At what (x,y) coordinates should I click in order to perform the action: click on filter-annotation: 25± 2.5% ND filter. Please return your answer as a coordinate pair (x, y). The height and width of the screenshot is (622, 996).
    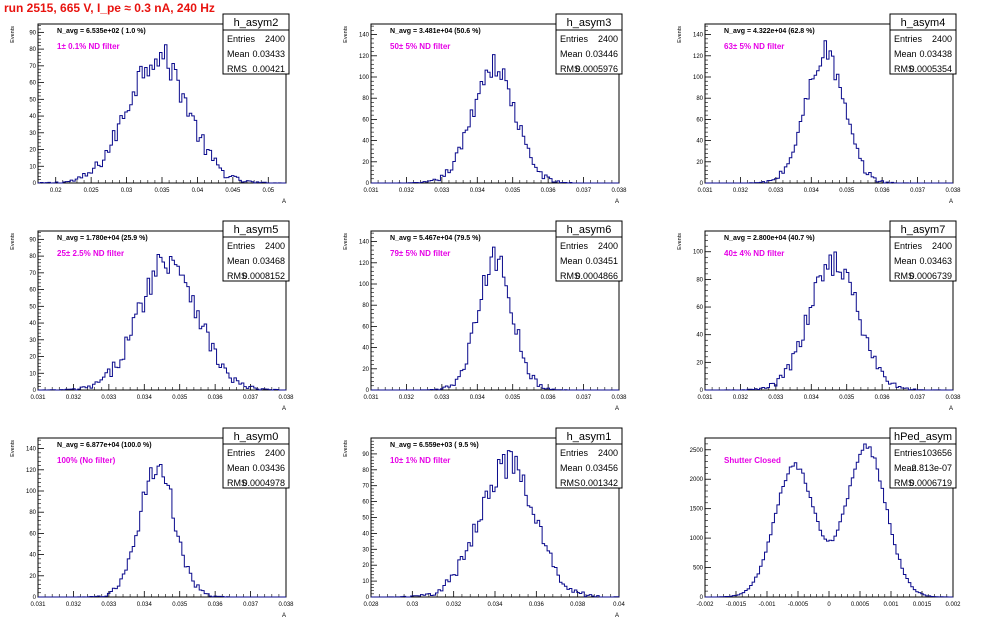
    Looking at the image, I should click on (90, 253).